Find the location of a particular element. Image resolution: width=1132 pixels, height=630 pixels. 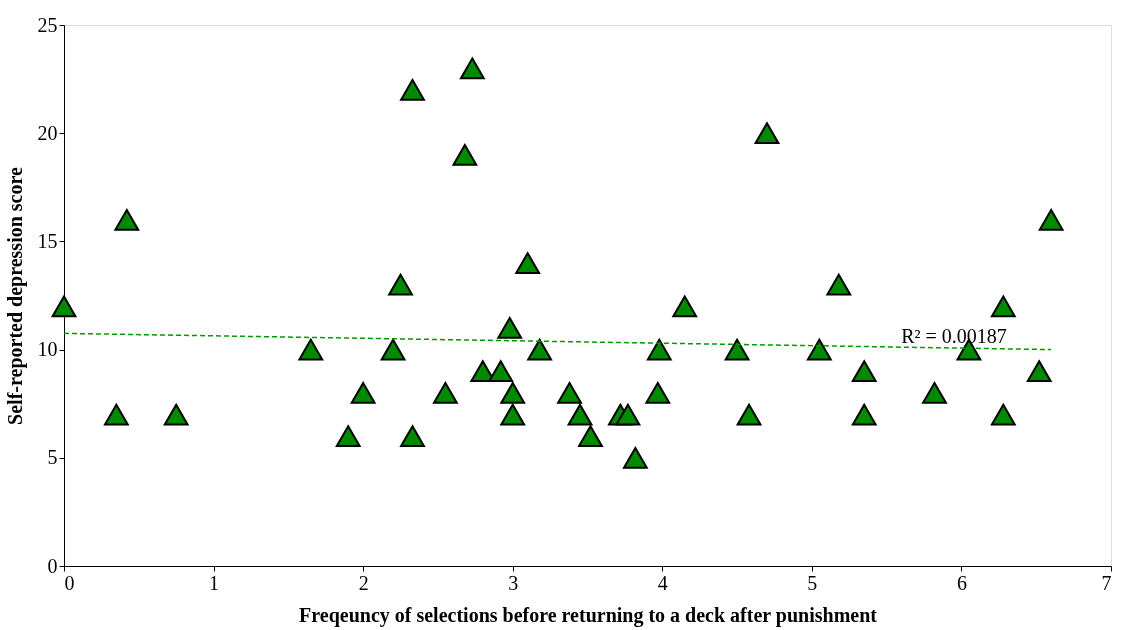

x-tick-label: 1 is located at coordinates (214, 582).